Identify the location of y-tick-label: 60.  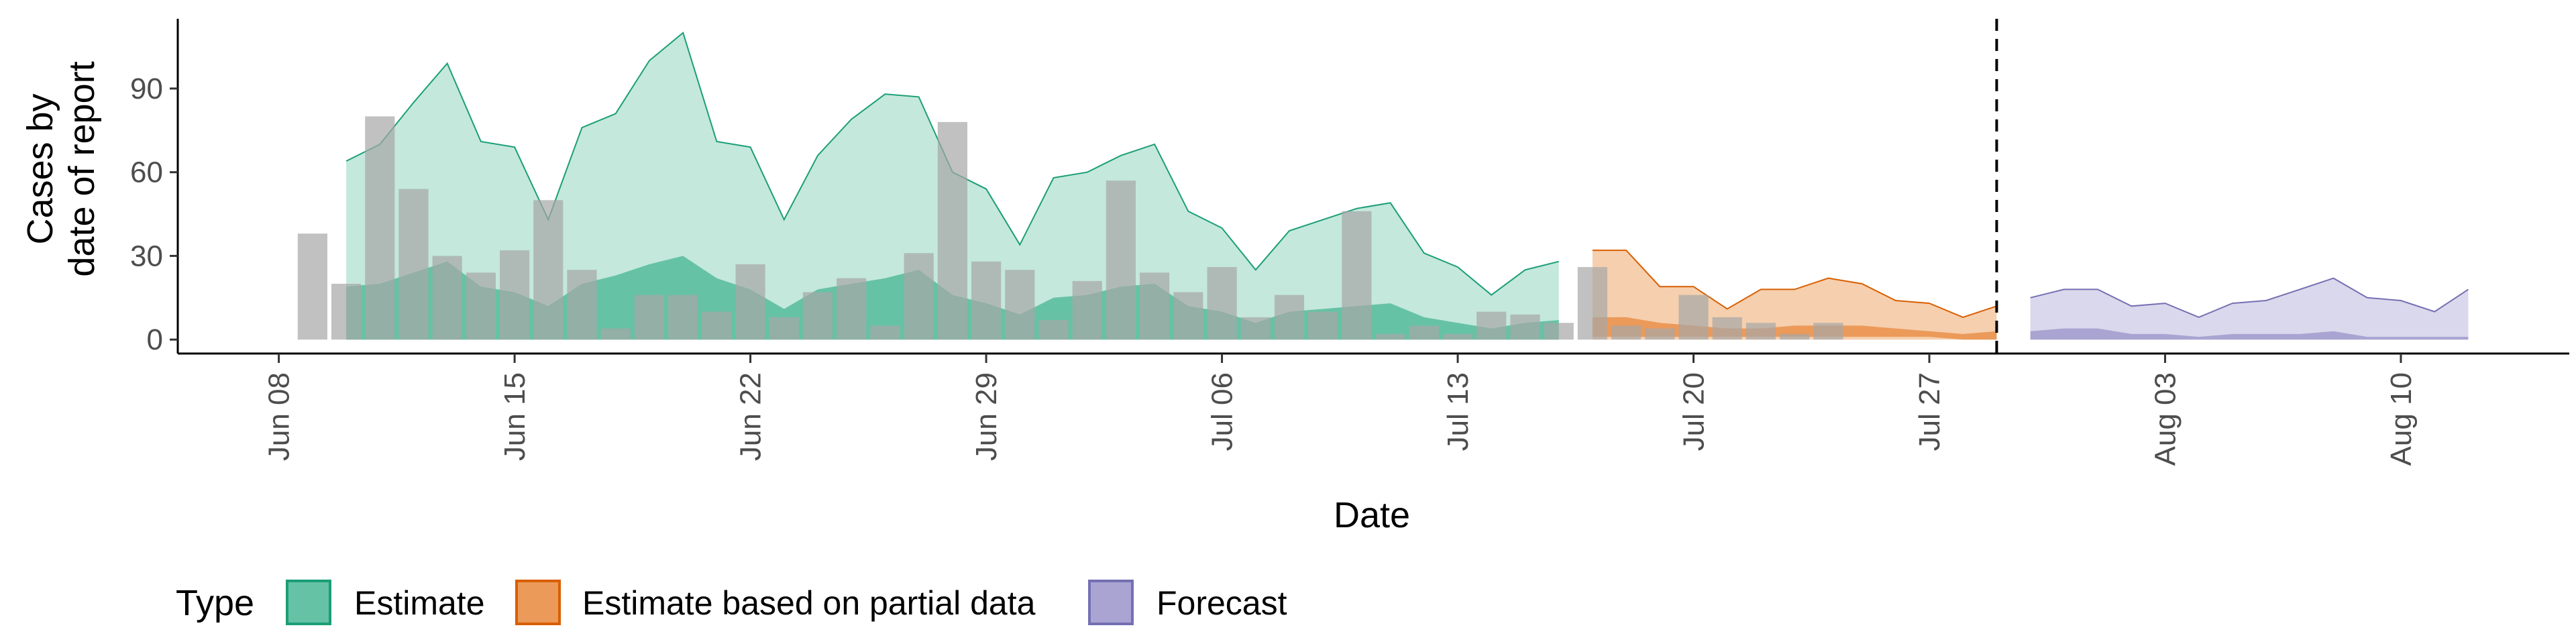
(146, 172).